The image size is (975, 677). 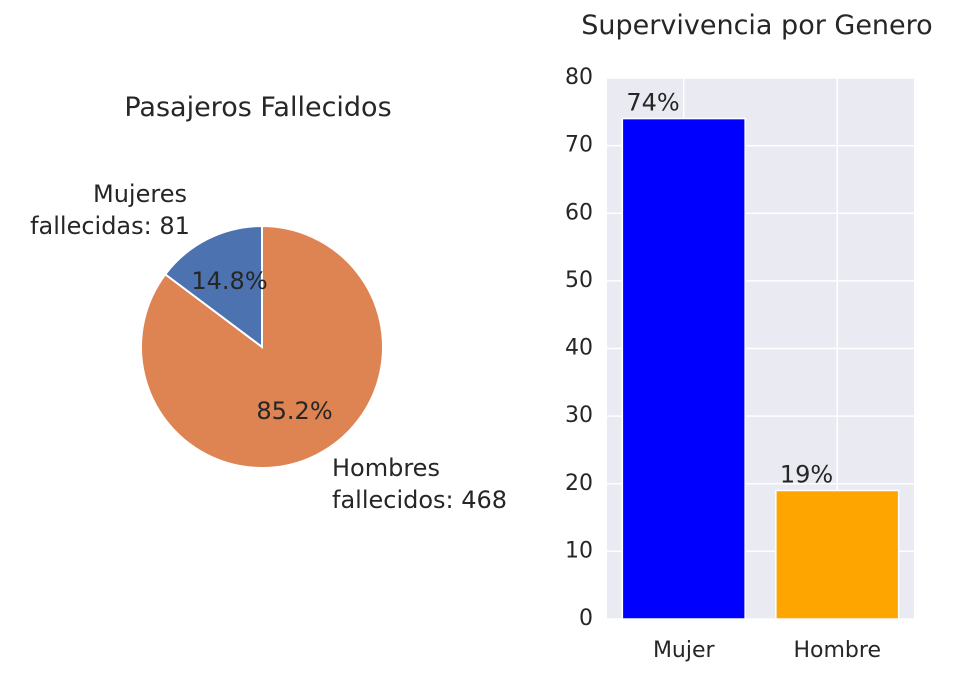 I want to click on y-tick-label: 50, so click(x=579, y=280).